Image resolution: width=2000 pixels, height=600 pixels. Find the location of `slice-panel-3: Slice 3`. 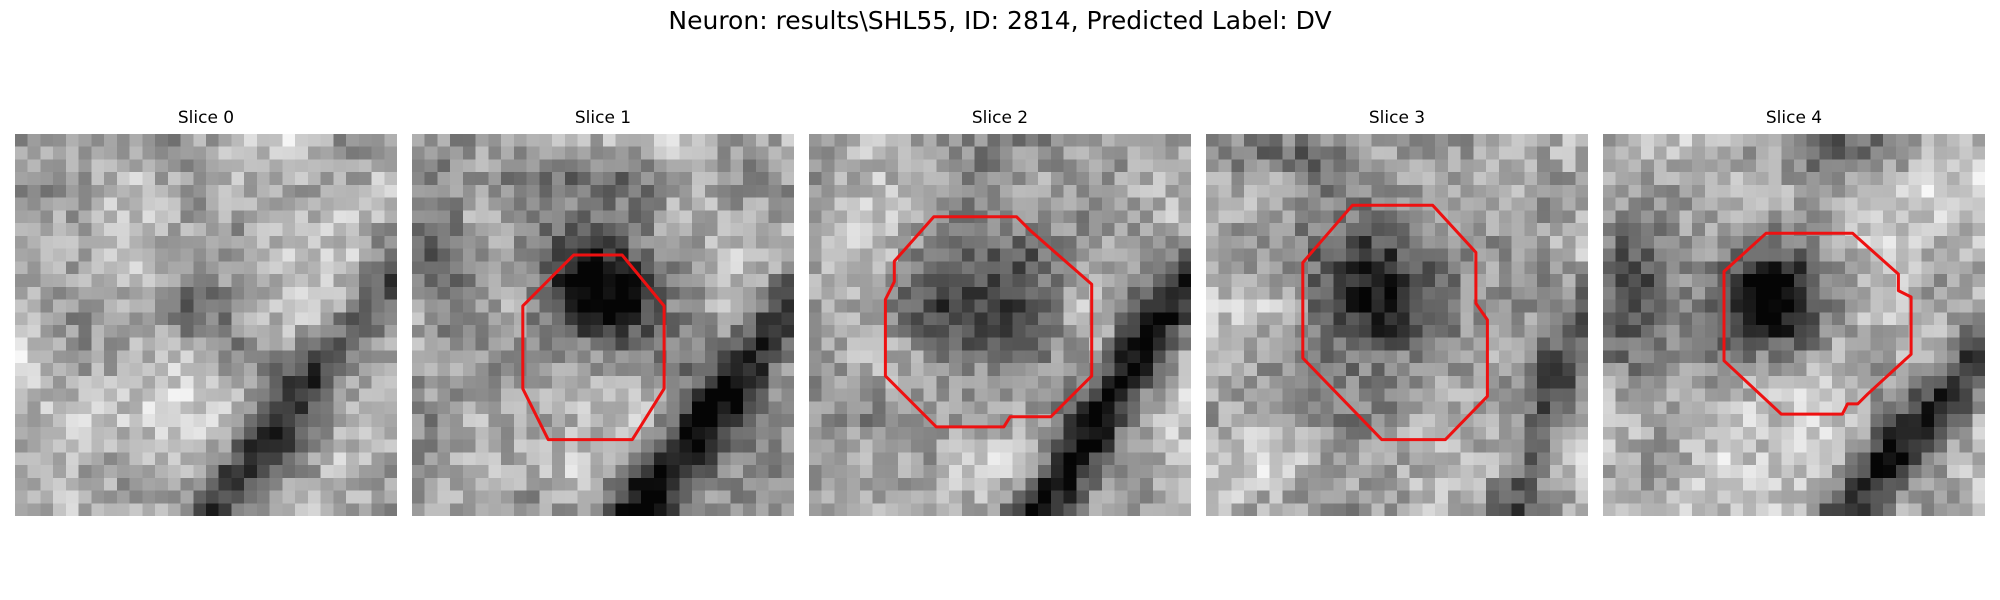

slice-panel-3: Slice 3 is located at coordinates (1397, 313).